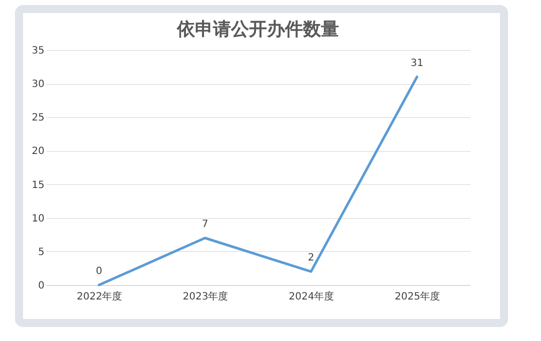  I want to click on y-tick-label: 25, so click(38, 118).